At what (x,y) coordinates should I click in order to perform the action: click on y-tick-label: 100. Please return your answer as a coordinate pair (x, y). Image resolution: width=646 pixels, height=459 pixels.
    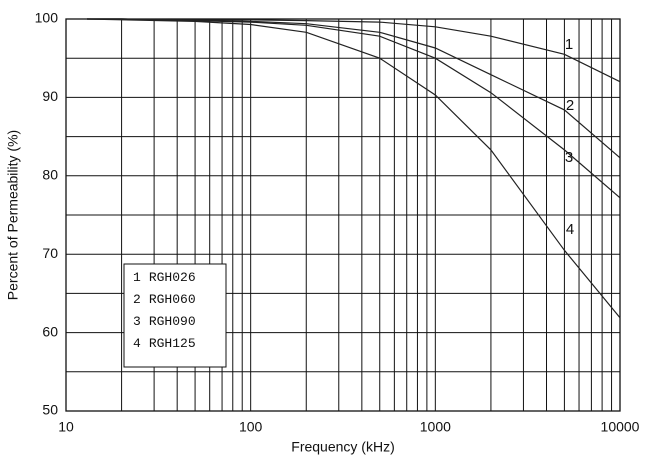
    Looking at the image, I should click on (47, 18).